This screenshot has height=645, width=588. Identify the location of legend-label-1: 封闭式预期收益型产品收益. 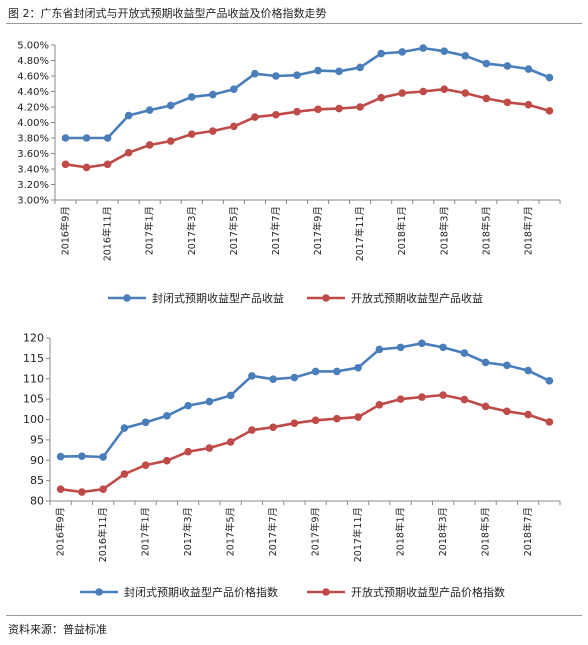
(218, 298).